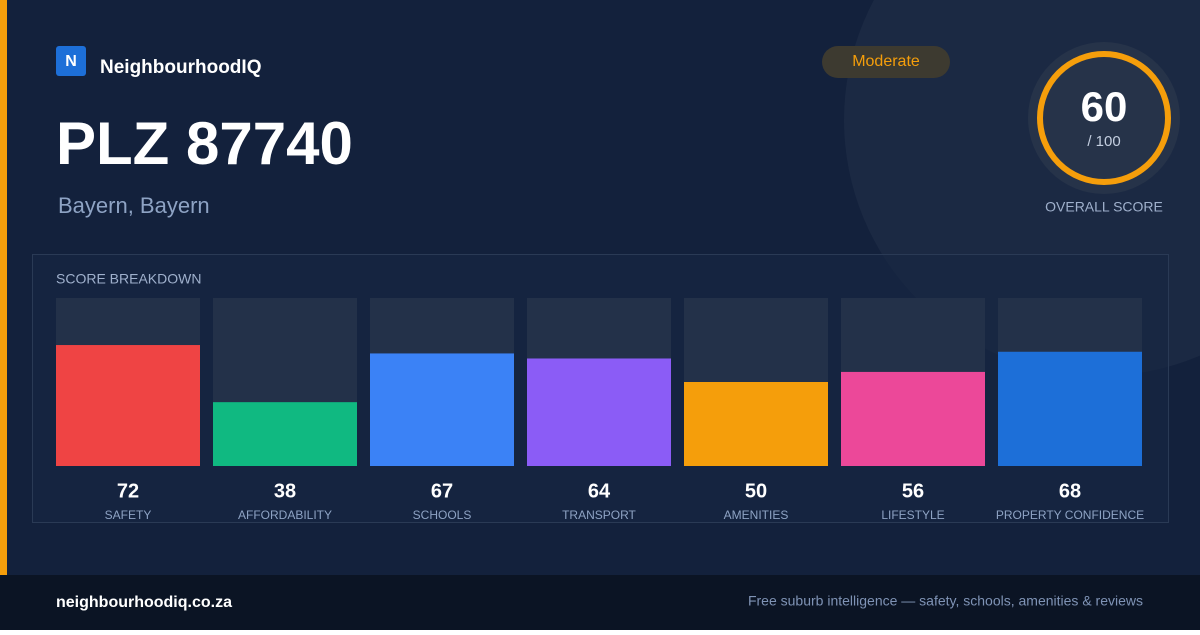 The width and height of the screenshot is (1200, 635). I want to click on overall-score: 60, so click(1104, 106).